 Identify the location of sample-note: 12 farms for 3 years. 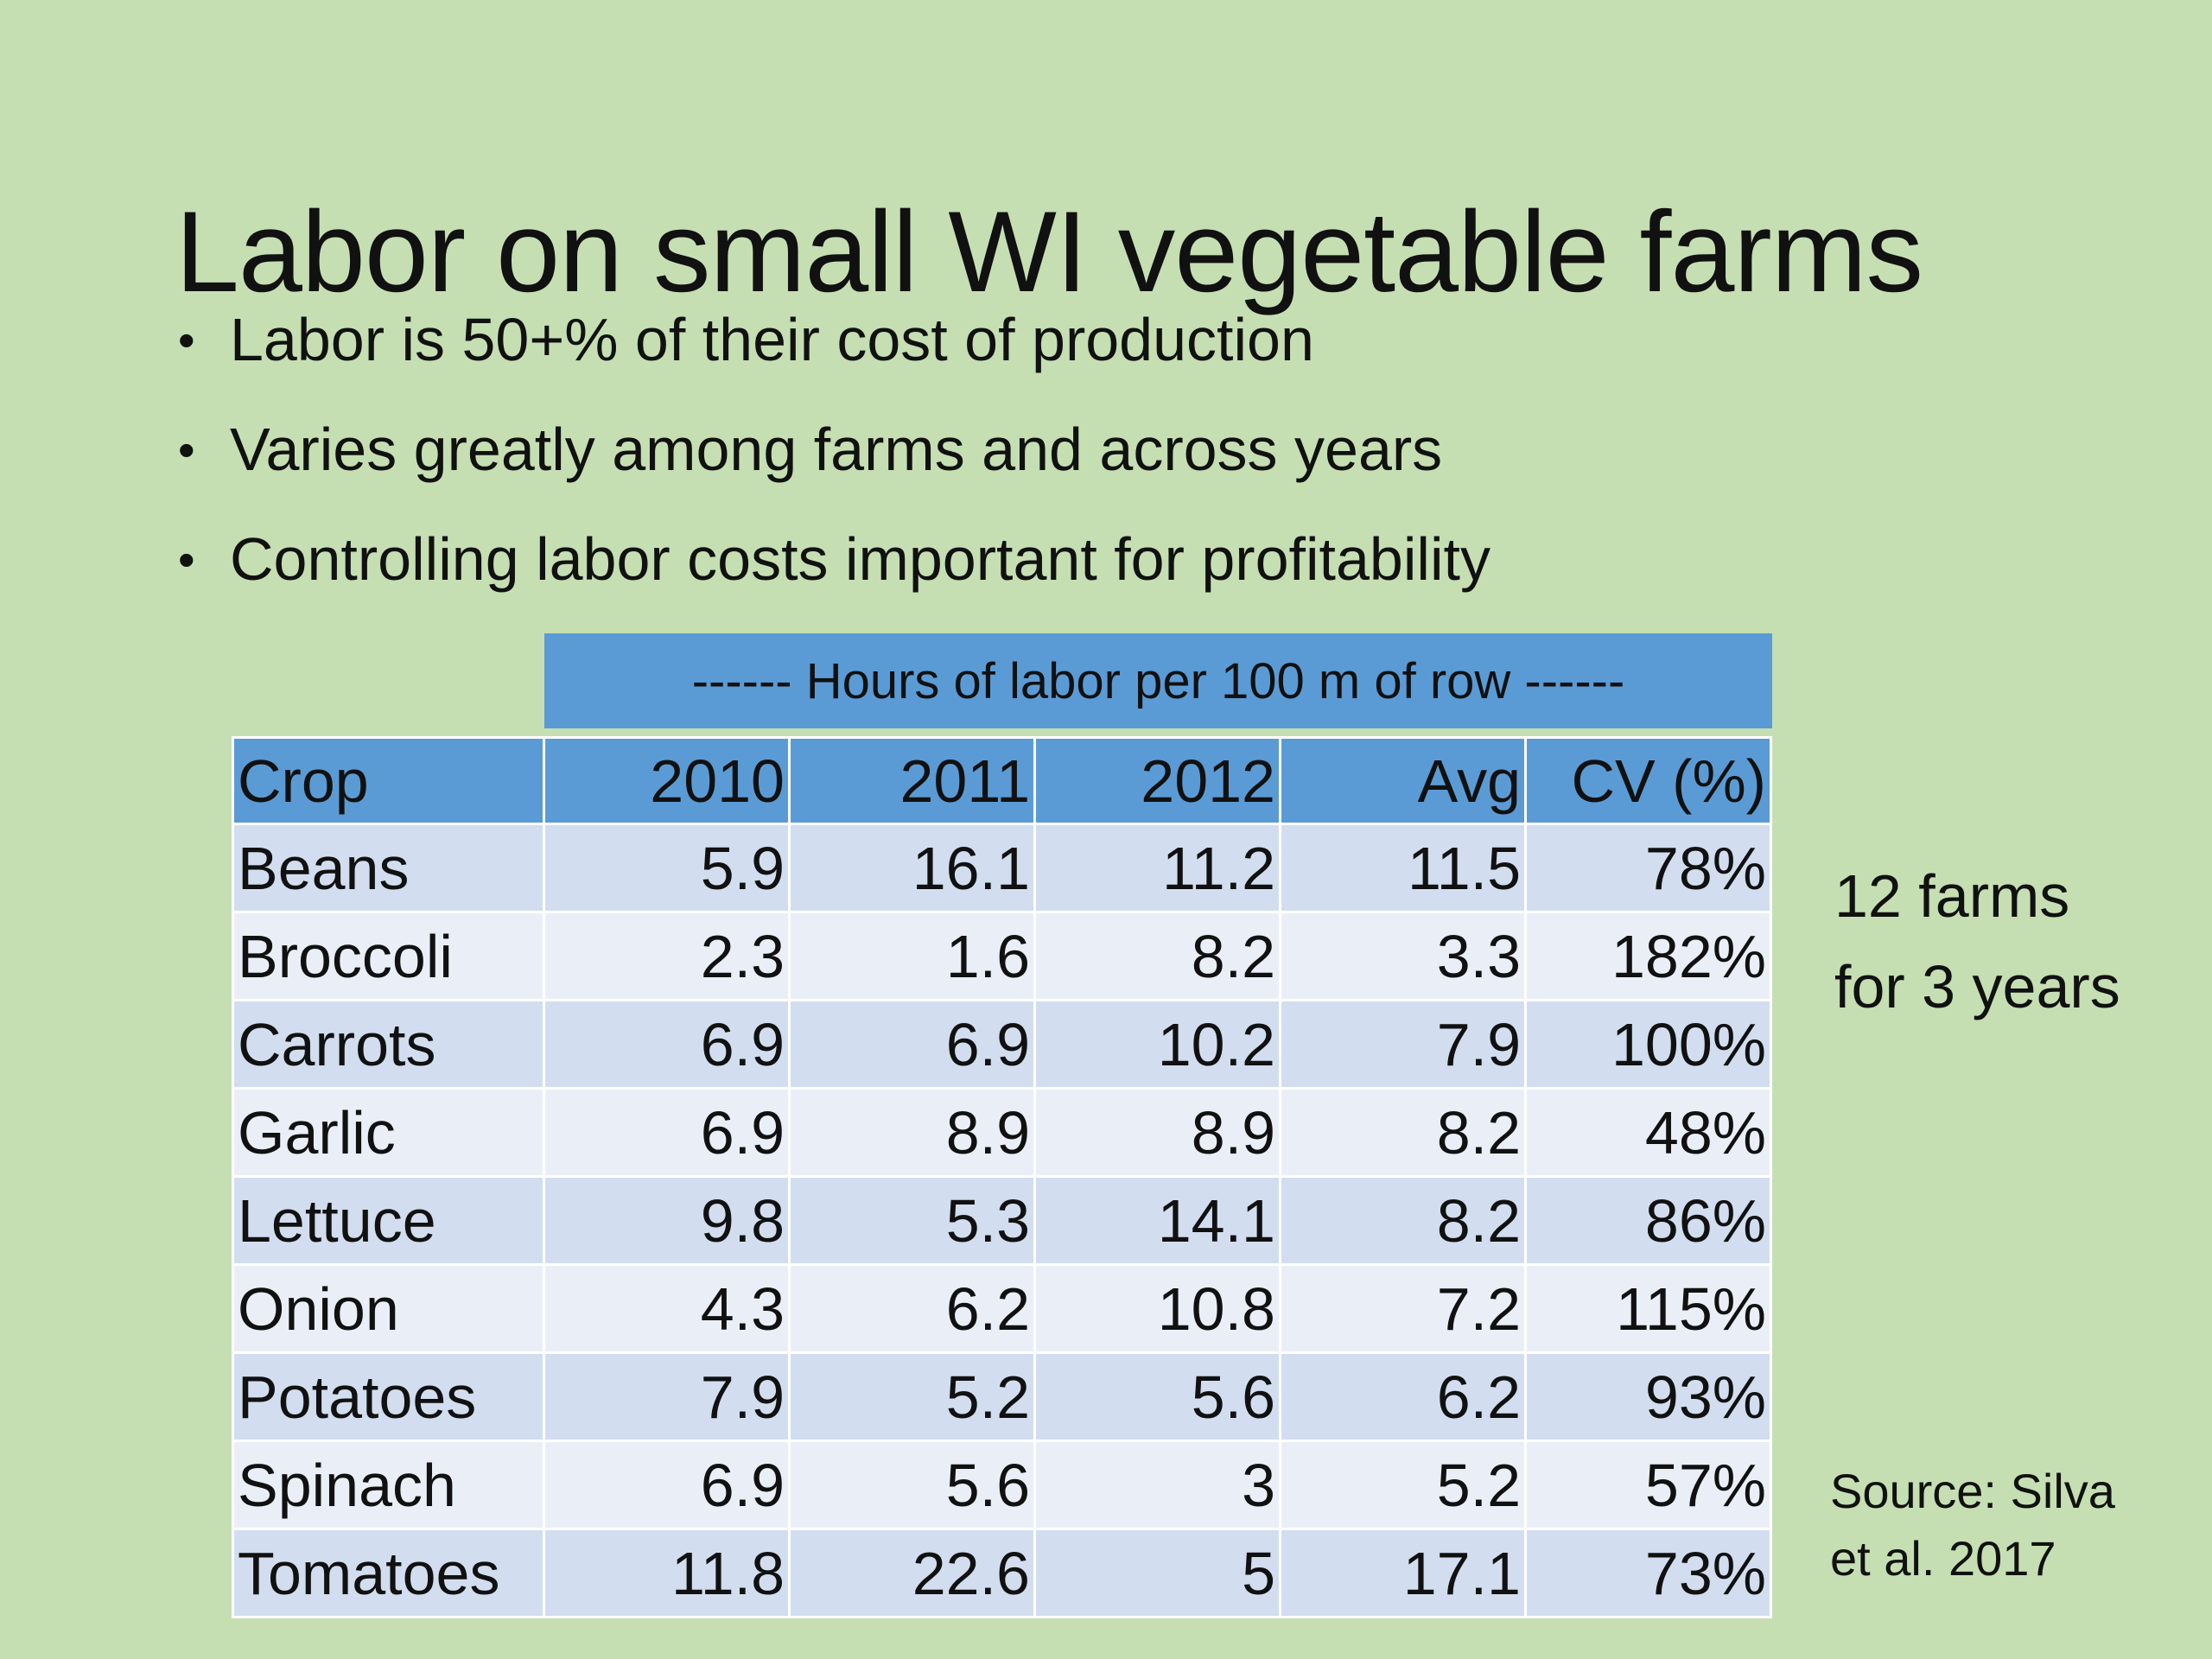
(1977, 942).